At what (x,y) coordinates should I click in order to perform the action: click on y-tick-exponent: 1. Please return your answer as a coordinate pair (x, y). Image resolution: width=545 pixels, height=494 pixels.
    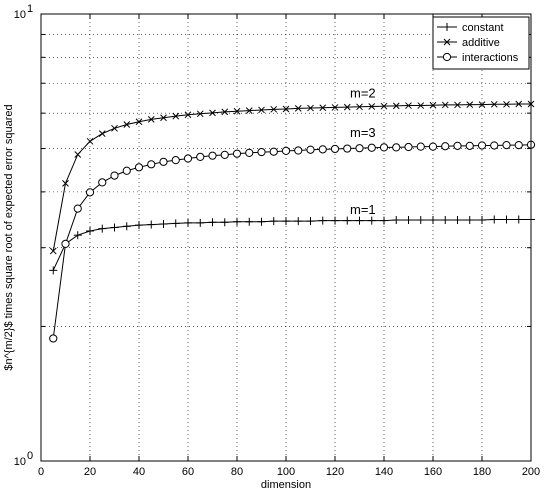
    Looking at the image, I should click on (30, 9).